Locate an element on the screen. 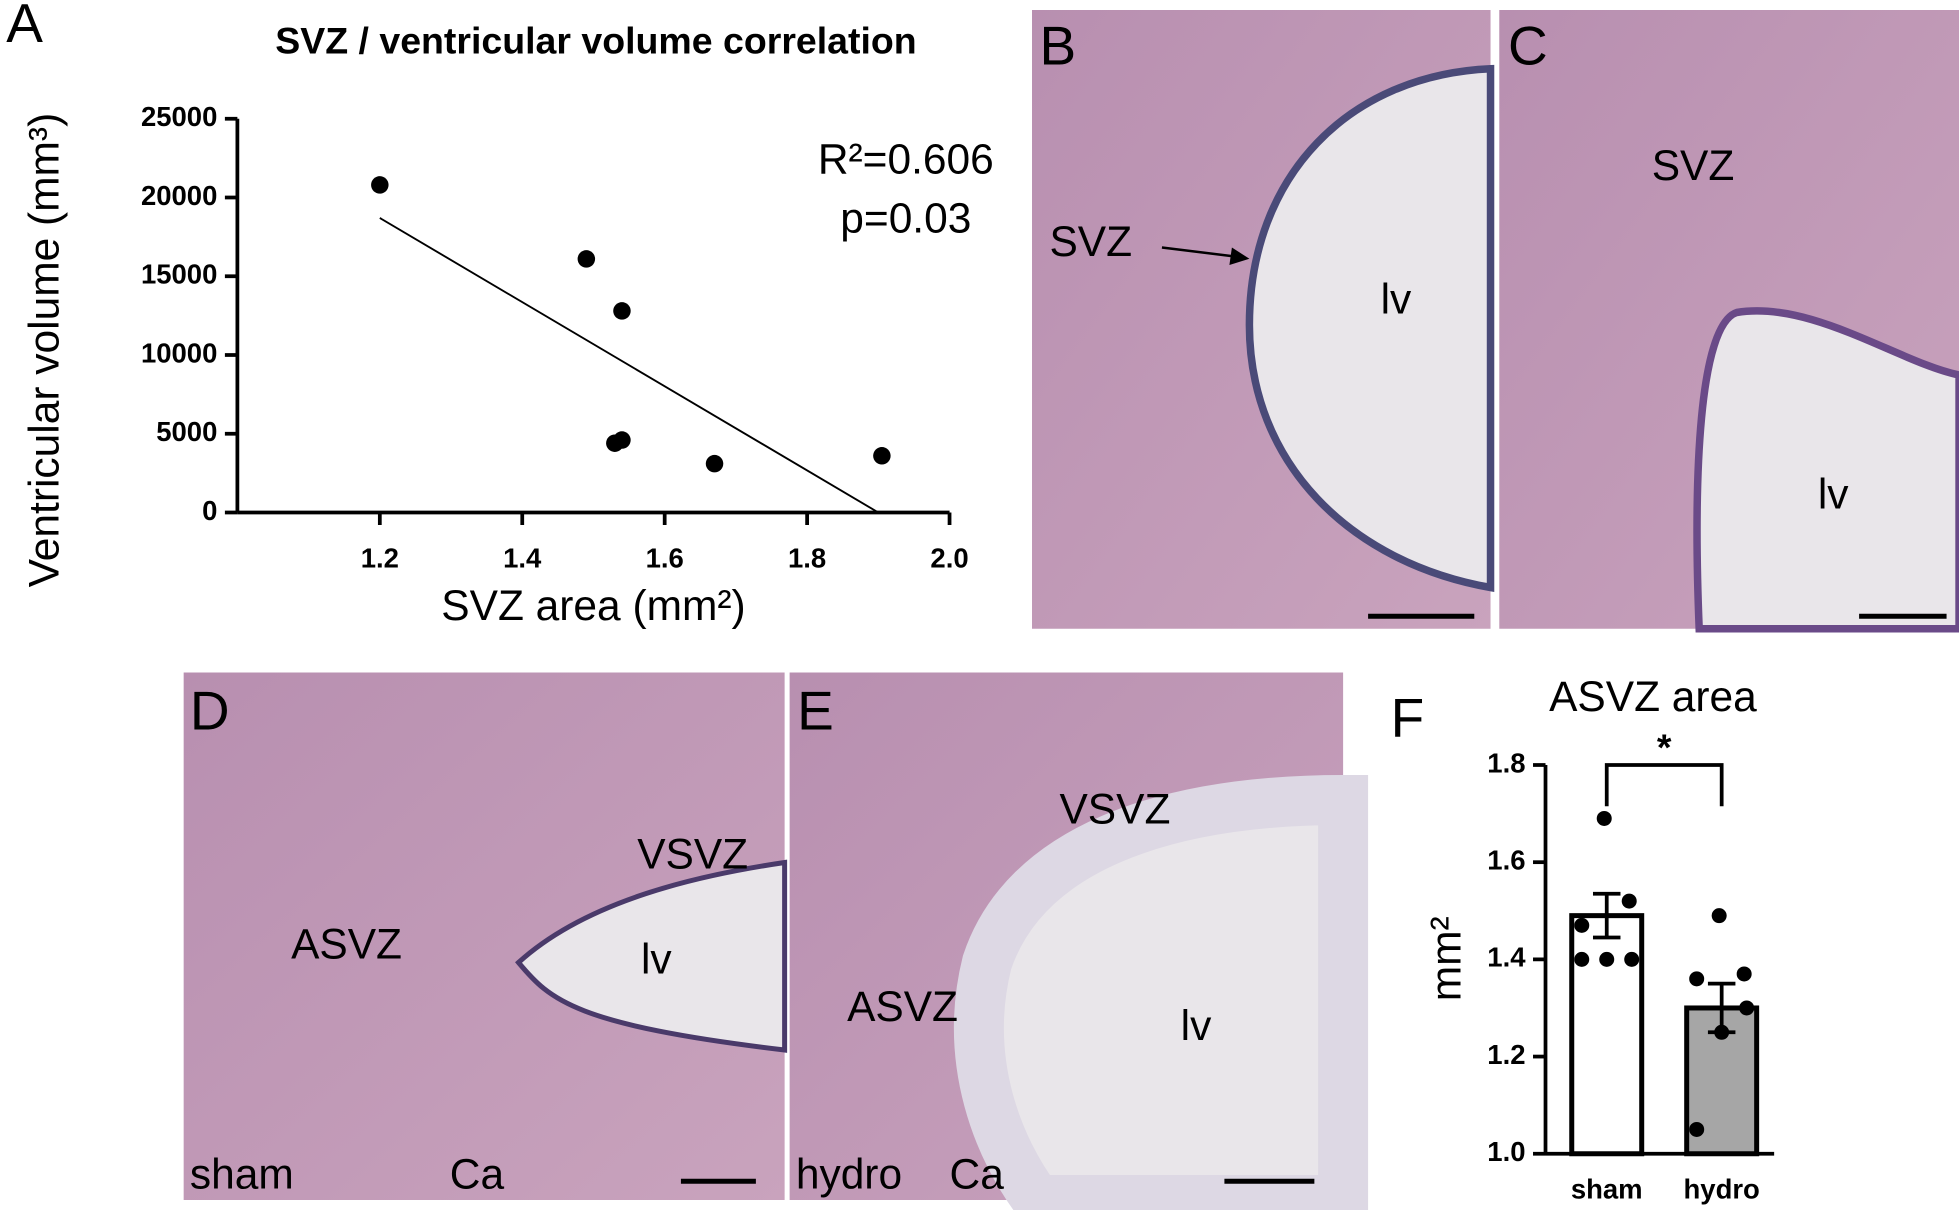 Image resolution: width=1959 pixels, height=1210 pixels. y-tick-label: 15000 is located at coordinates (179, 274).